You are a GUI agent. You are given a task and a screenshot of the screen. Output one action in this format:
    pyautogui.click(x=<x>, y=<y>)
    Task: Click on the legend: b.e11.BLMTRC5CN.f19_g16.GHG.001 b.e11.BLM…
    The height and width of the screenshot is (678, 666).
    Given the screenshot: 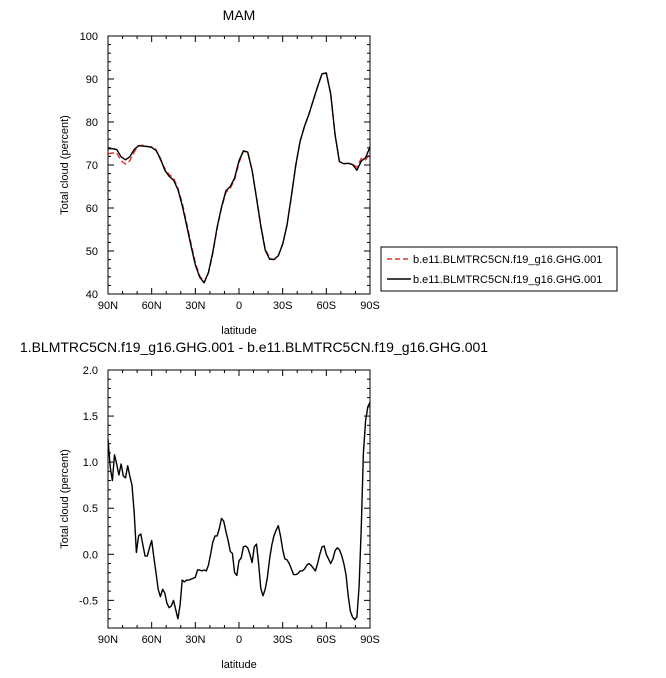 What is the action you would take?
    pyautogui.click(x=499, y=269)
    